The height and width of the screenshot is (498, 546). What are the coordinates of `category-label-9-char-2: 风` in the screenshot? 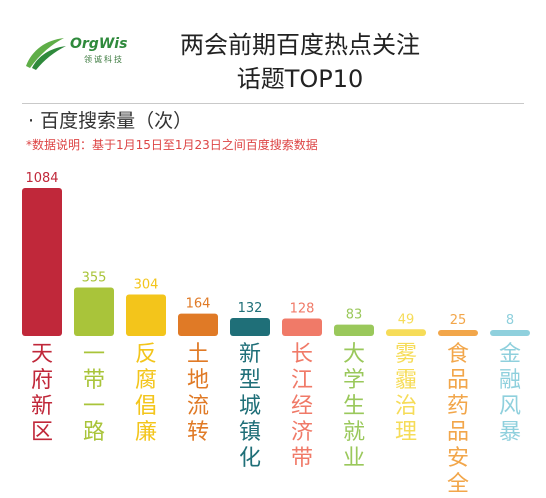 It's located at (510, 406).